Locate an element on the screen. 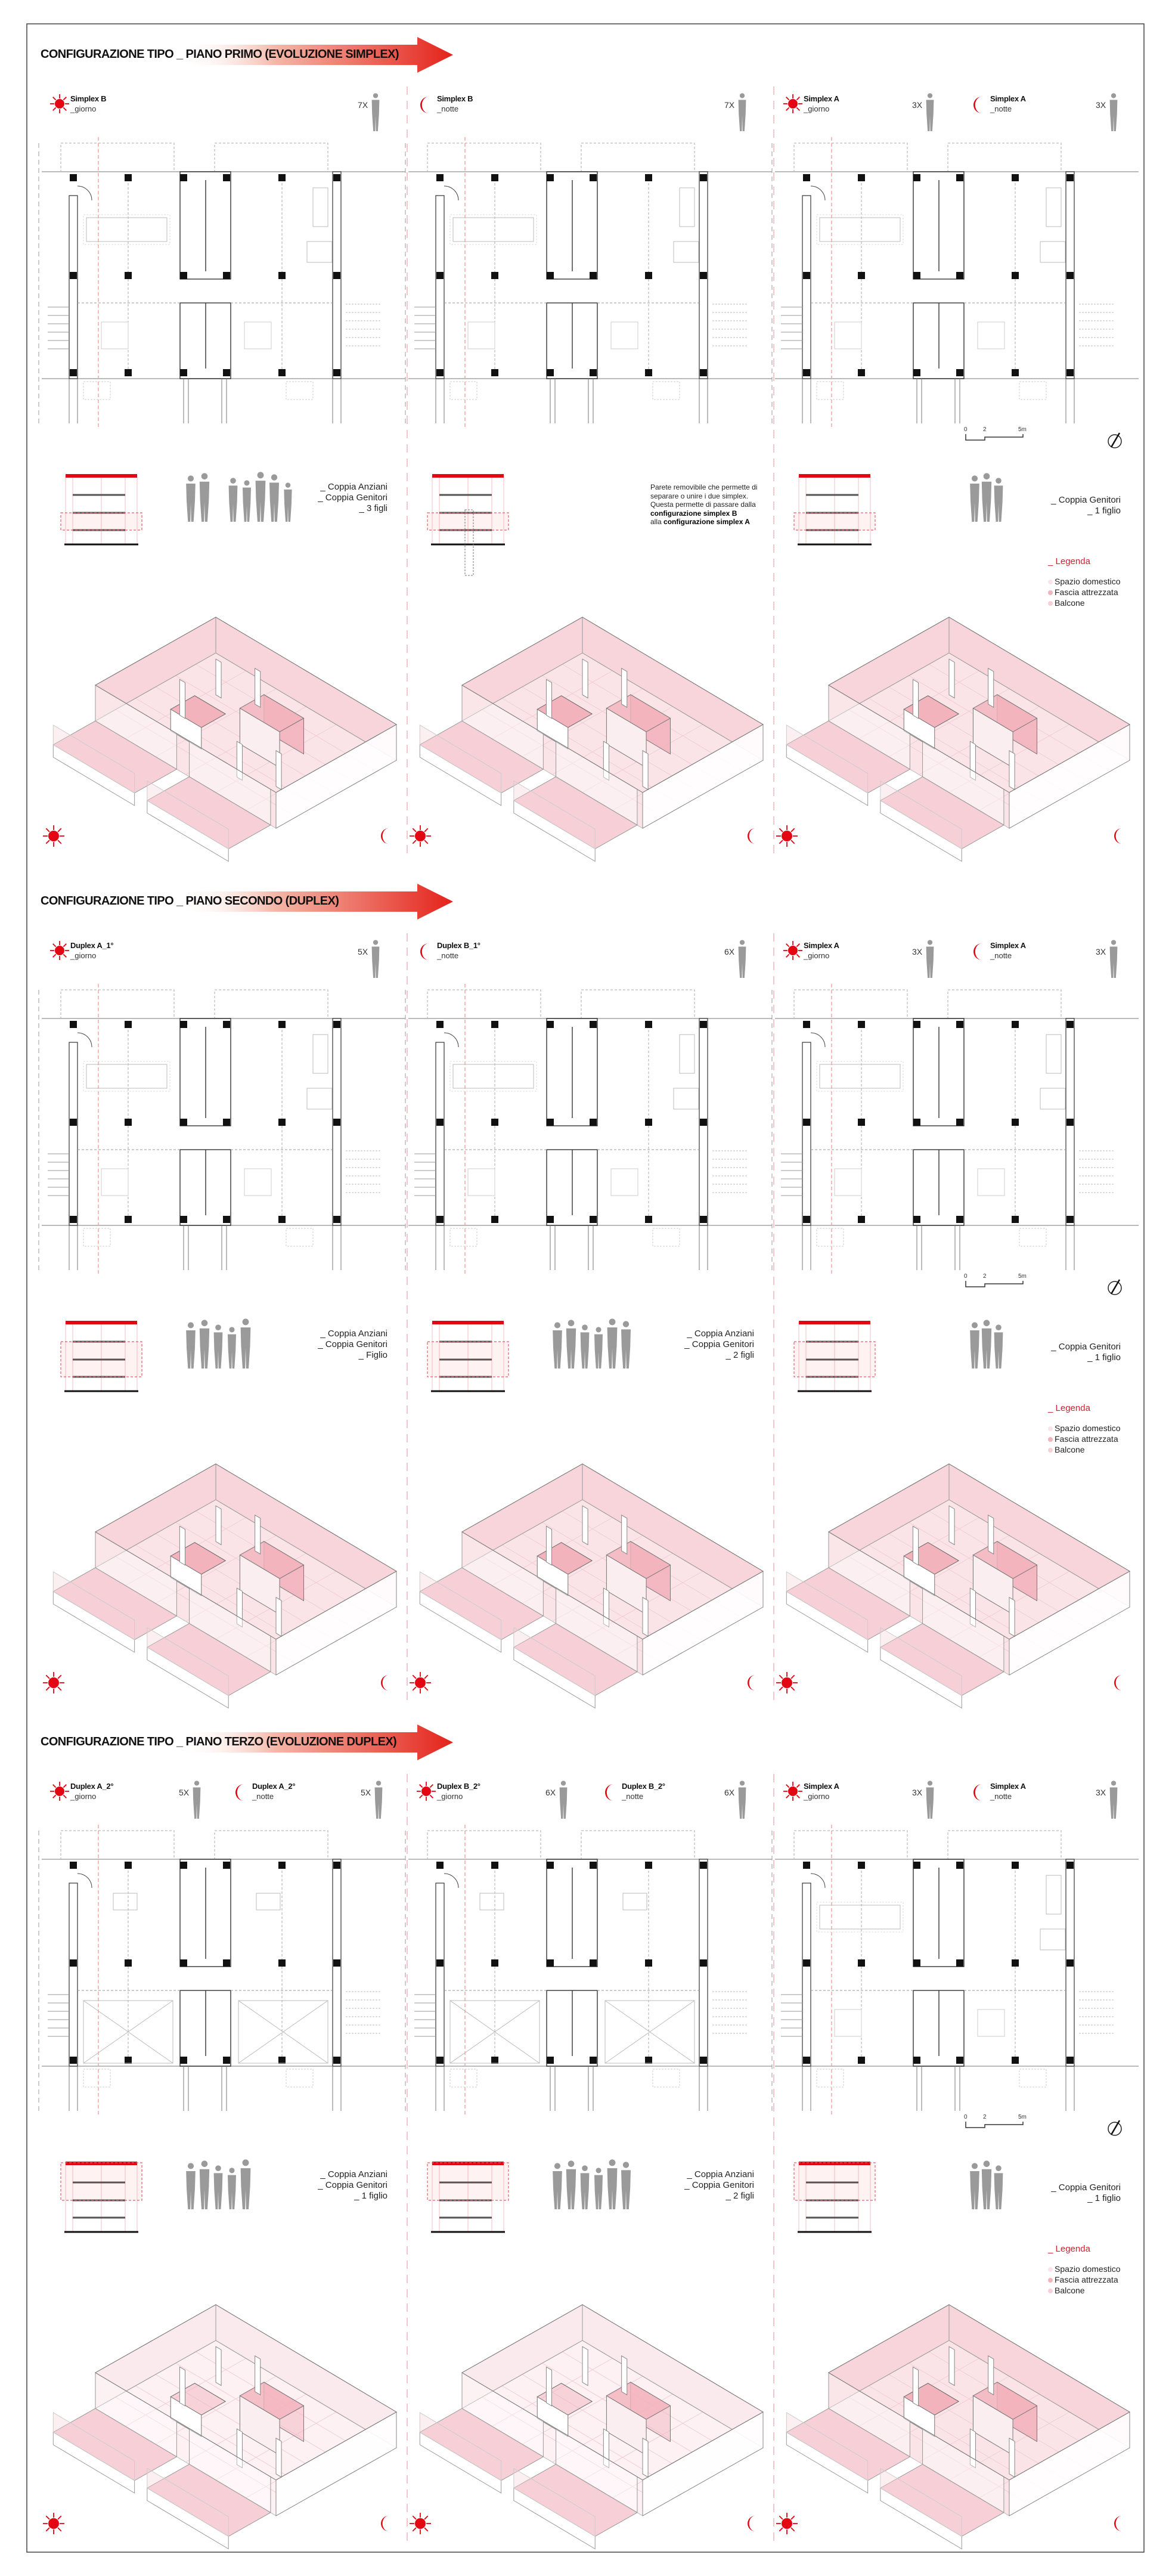  unit-count: 3X is located at coordinates (917, 1793).